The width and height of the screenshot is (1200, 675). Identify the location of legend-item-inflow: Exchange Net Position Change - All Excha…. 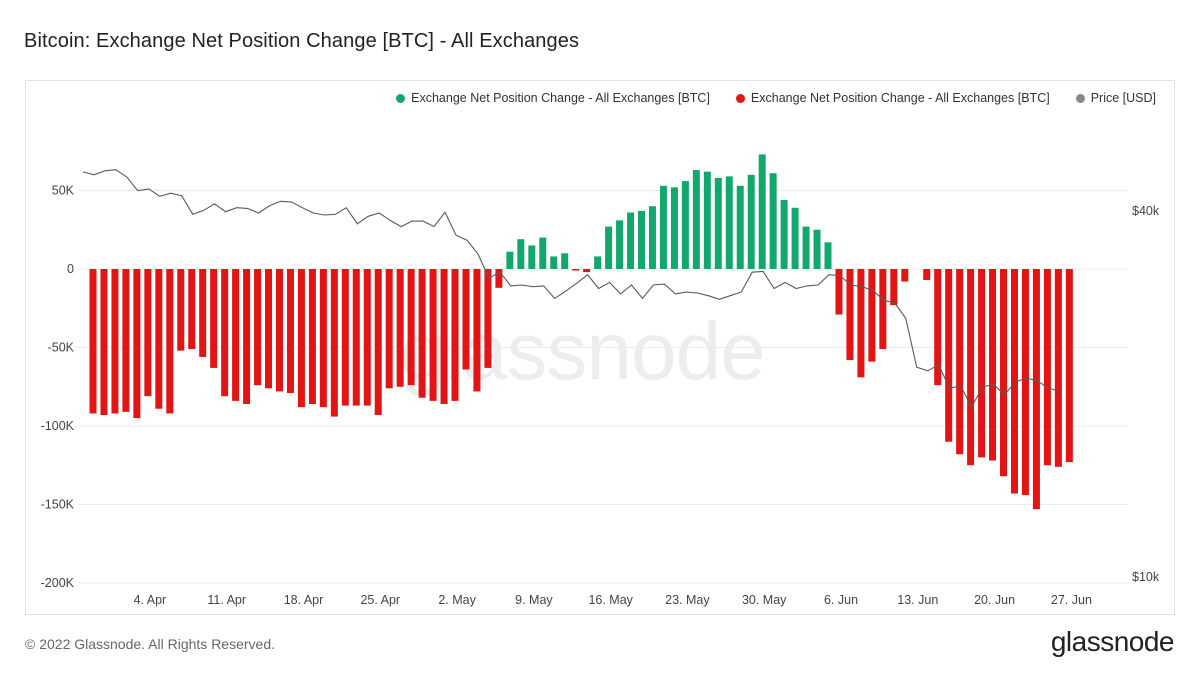
(553, 98).